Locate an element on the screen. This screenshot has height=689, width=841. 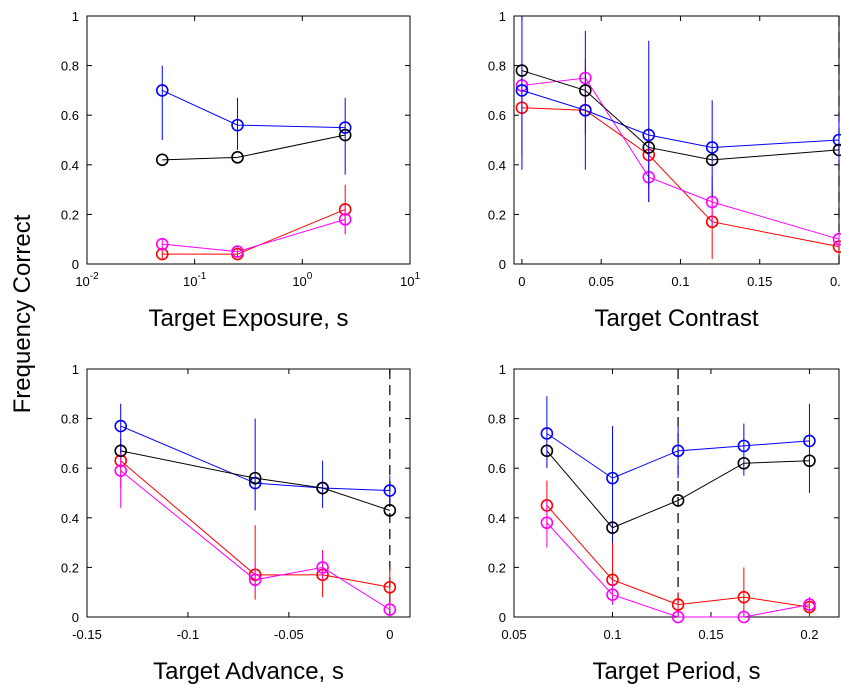
x-tick-label-base: 0.1 is located at coordinates (680, 281).